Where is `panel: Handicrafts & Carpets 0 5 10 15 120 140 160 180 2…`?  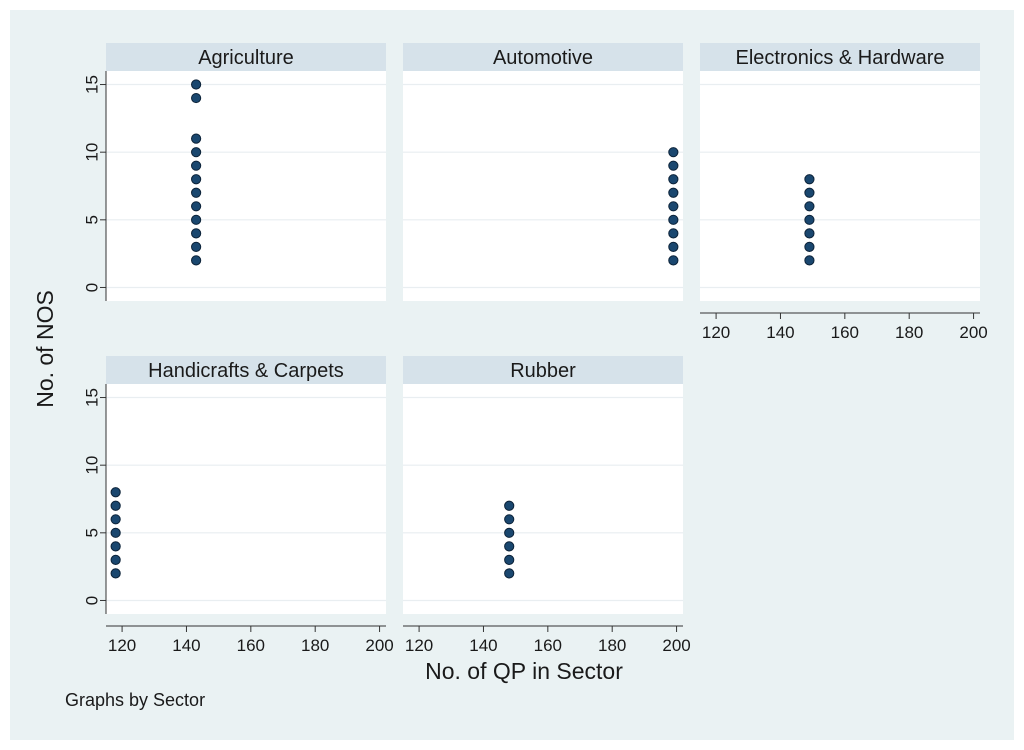
panel: Handicrafts & Carpets 0 5 10 15 120 140 160 180 2… is located at coordinates (238, 505).